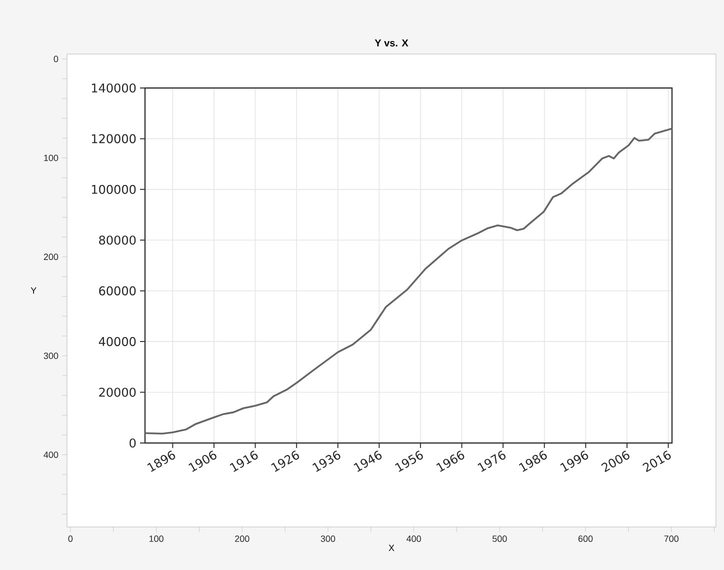 This screenshot has width=724, height=570. I want to click on x-tick-label: 700, so click(671, 539).